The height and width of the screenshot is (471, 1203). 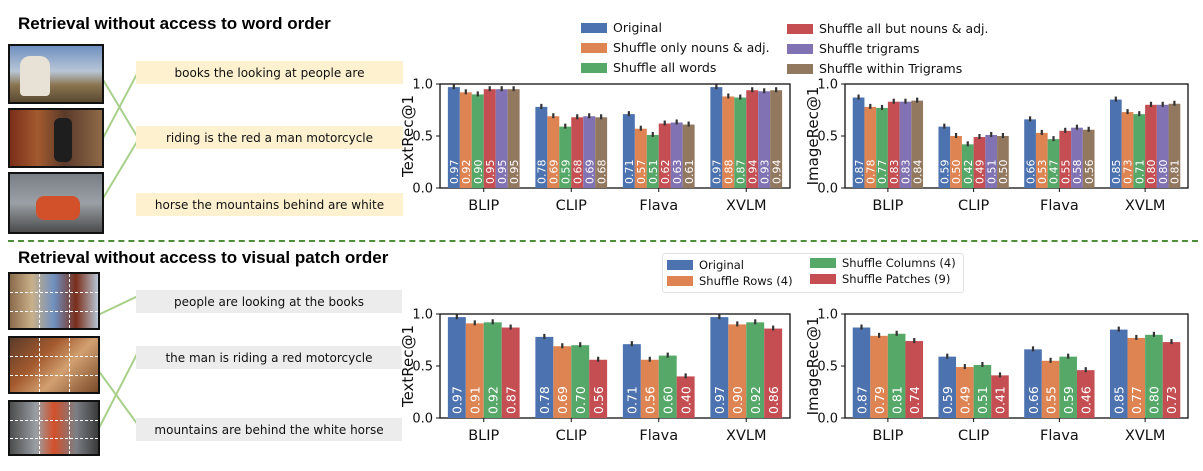 I want to click on patched-photo-books, so click(x=54, y=301).